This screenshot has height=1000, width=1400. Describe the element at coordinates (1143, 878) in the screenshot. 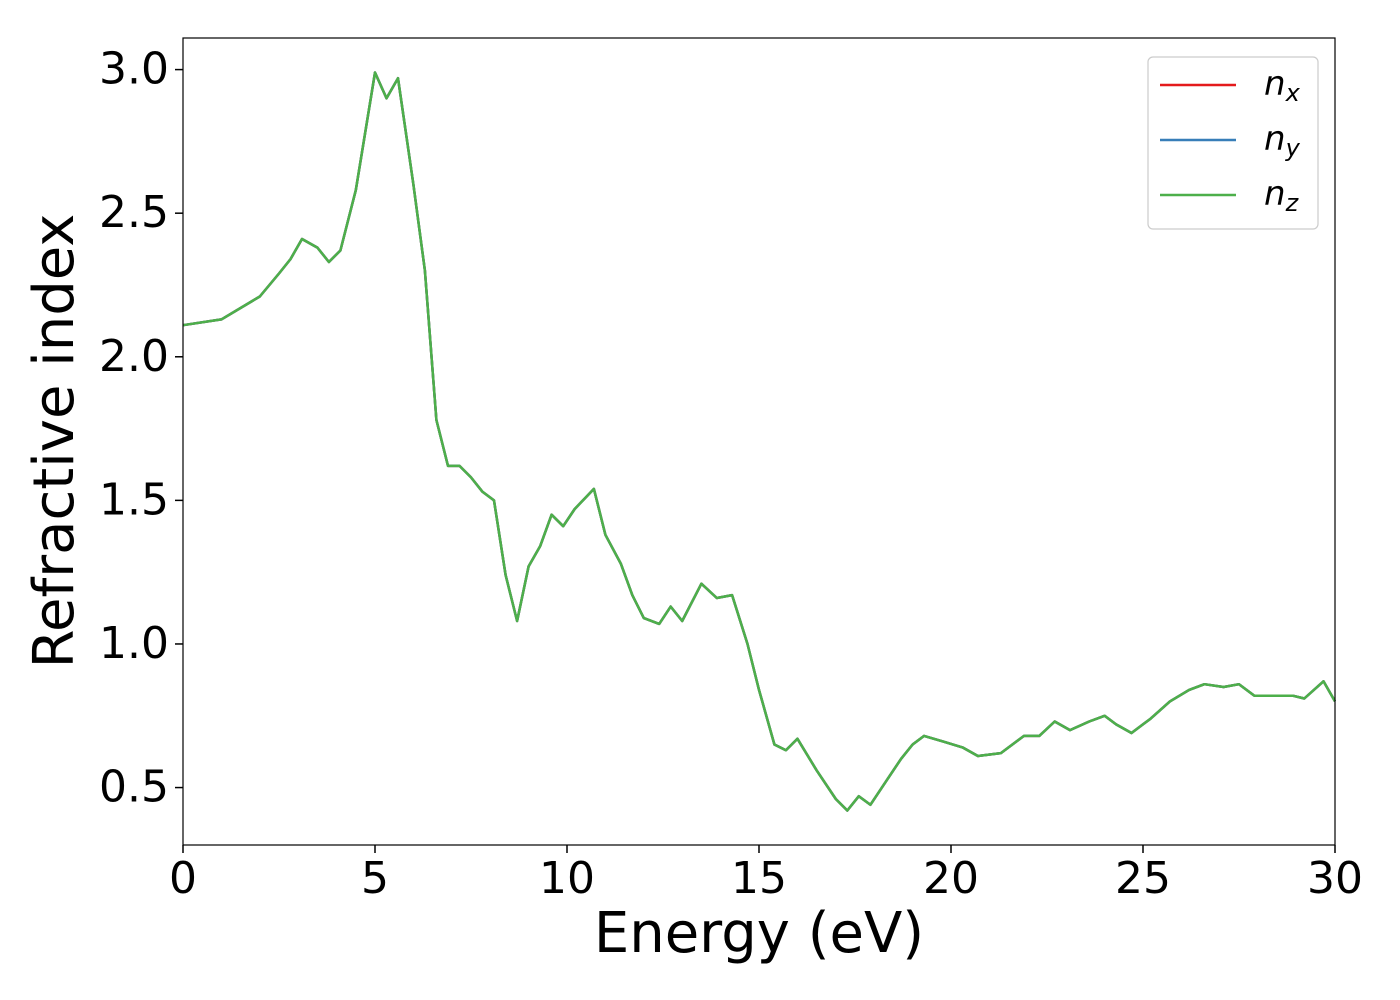

I see `x-tick-label: 25` at that location.